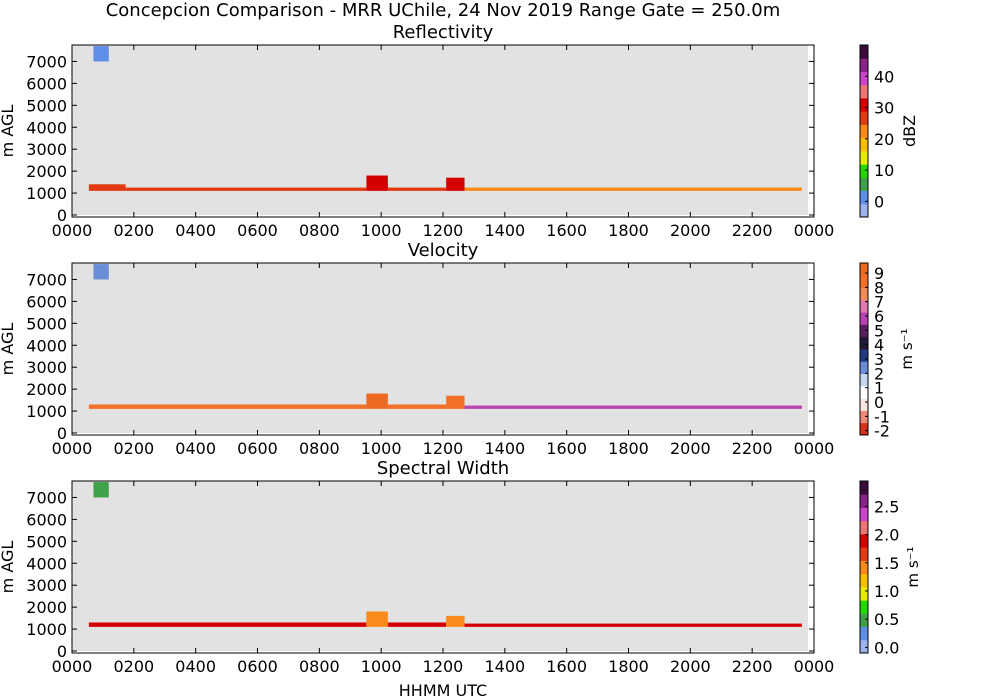  Describe the element at coordinates (879, 568) in the screenshot. I see `colorbar: 0.0 0.5 1.0 1.5 2.0 2.5` at that location.